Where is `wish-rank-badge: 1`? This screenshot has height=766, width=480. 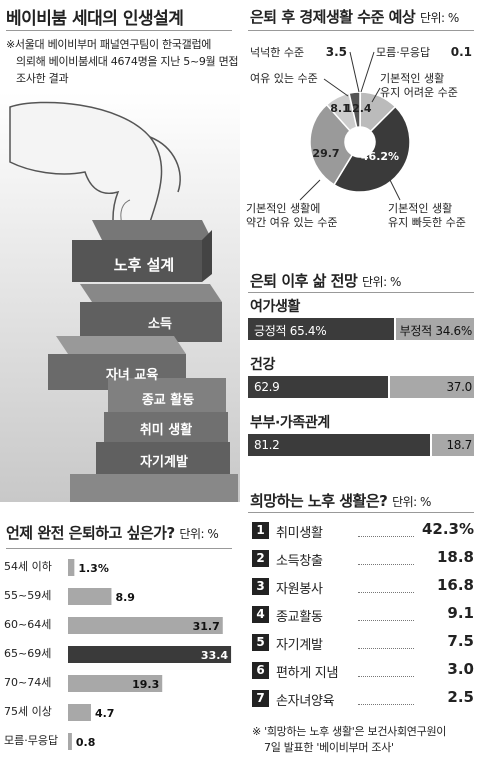 wish-rank-badge: 1 is located at coordinates (260, 530).